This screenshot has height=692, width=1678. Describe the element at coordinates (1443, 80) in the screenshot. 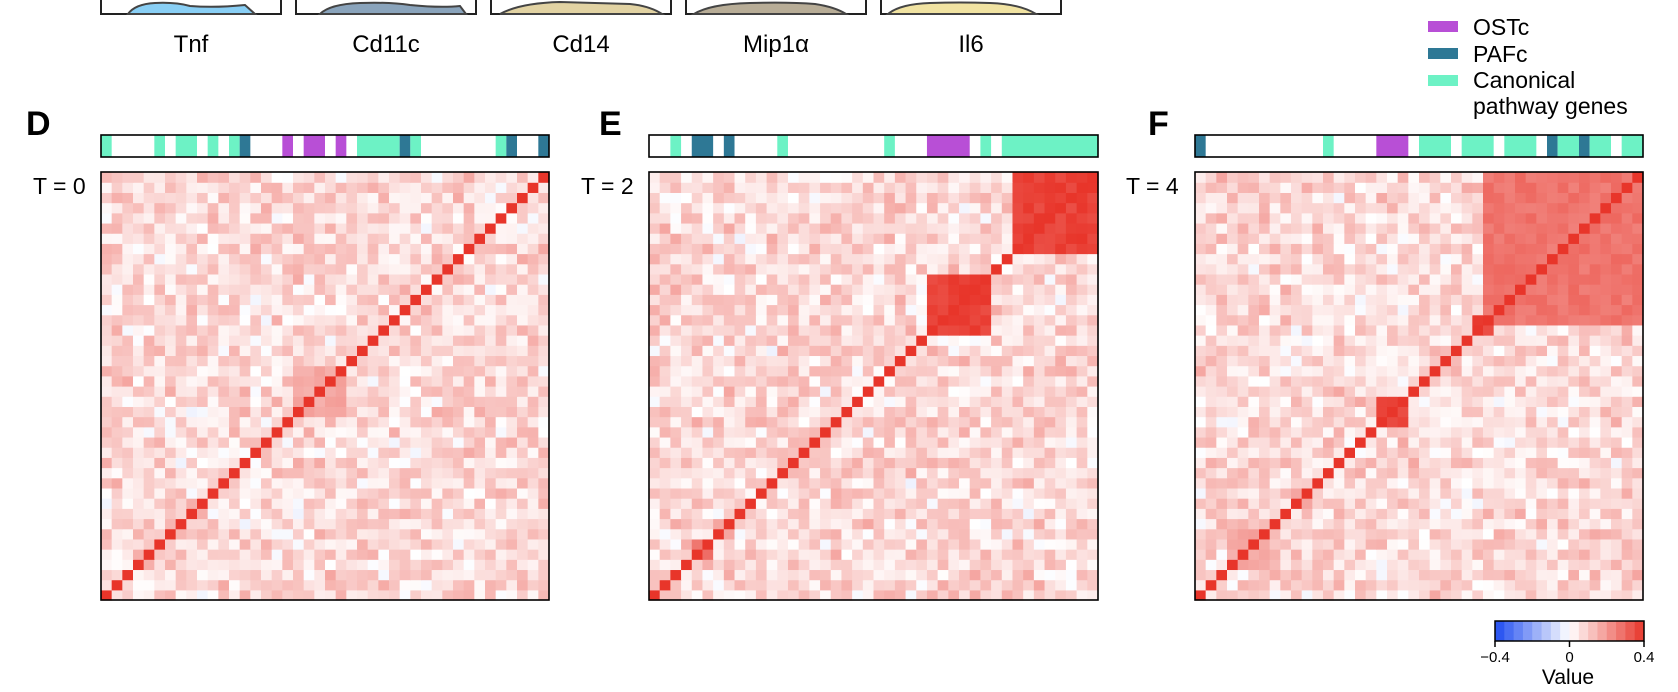

I see `legend-swatch-canonical` at that location.